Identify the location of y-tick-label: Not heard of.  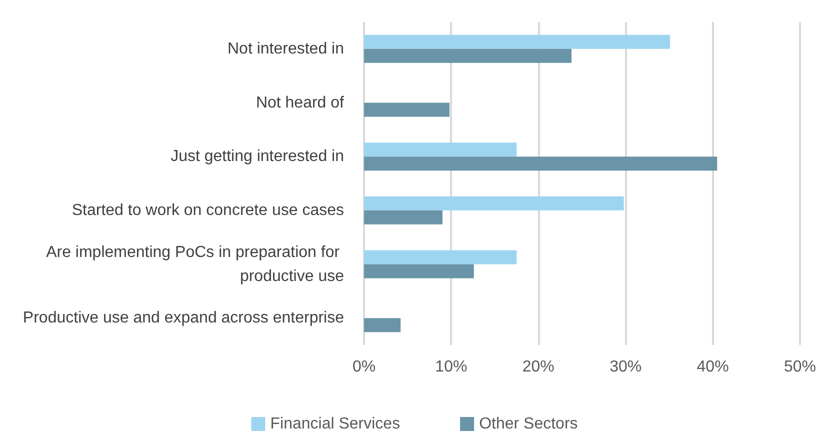
(300, 103).